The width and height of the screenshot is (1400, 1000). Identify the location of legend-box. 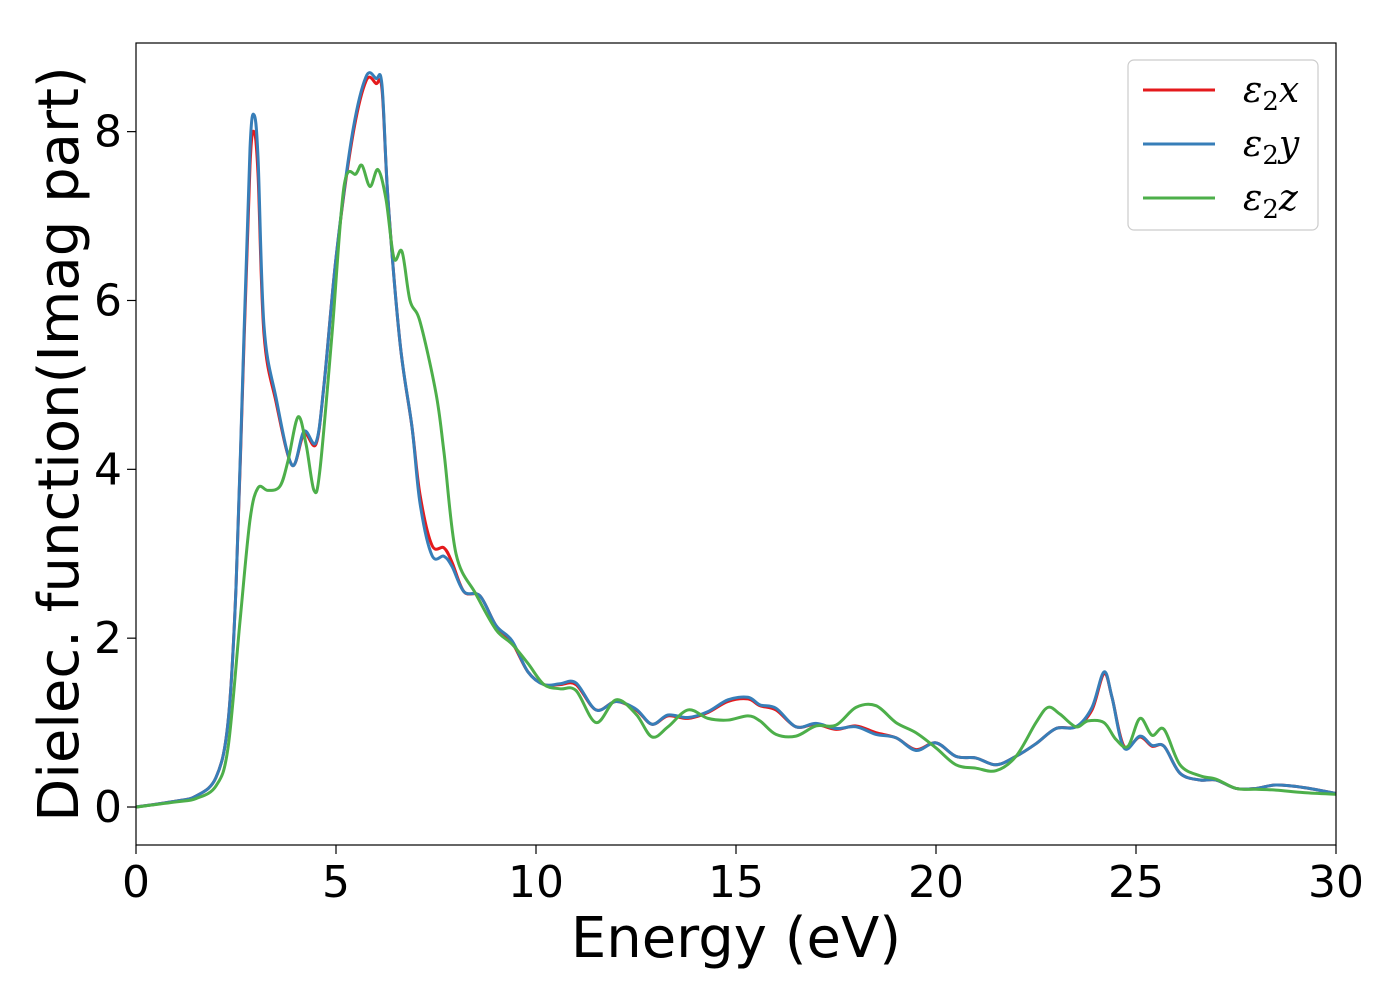
(1223, 145).